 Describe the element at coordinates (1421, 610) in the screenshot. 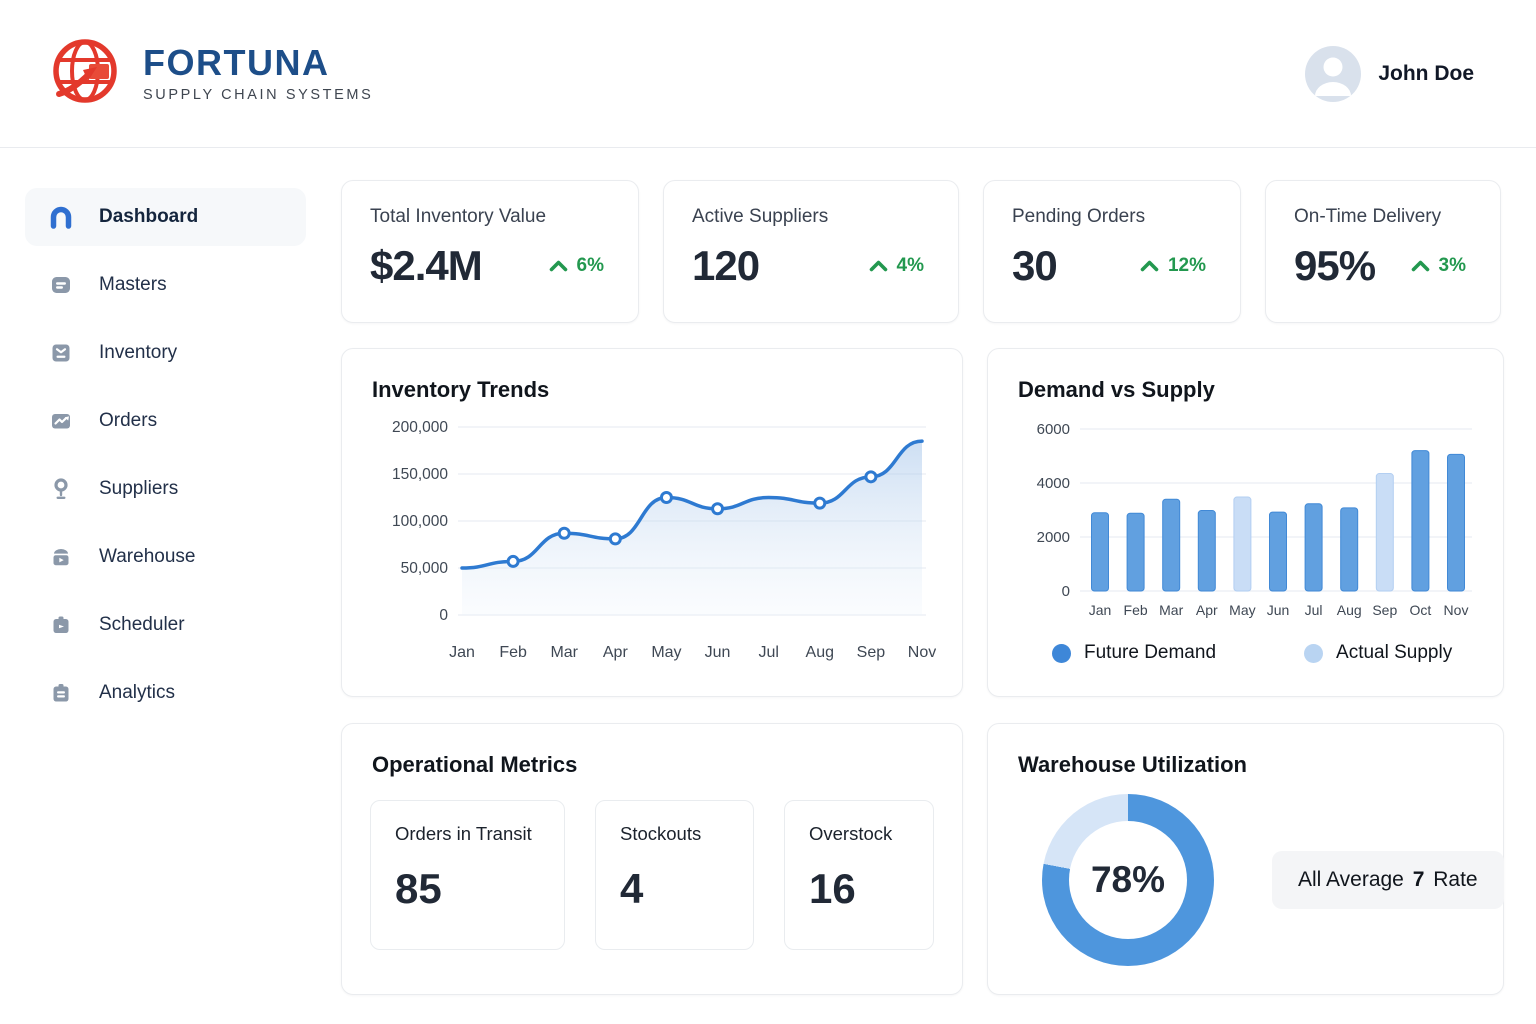

I see `svg-text: Oct` at that location.